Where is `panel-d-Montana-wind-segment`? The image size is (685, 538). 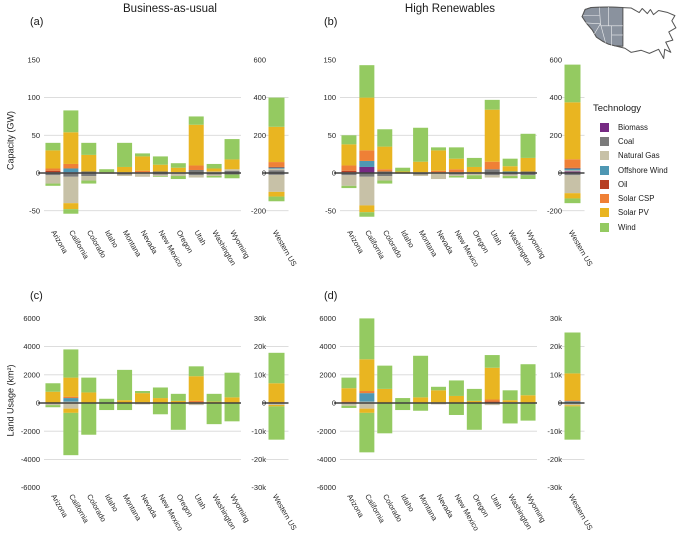 panel-d-Montana-wind-segment is located at coordinates (421, 407).